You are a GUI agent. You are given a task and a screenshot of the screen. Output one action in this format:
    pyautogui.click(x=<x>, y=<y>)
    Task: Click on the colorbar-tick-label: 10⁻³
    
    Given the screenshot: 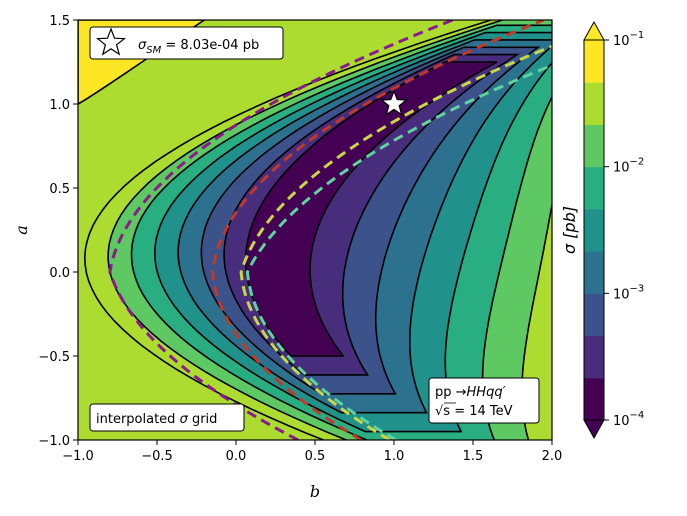 What is the action you would take?
    pyautogui.click(x=628, y=292)
    